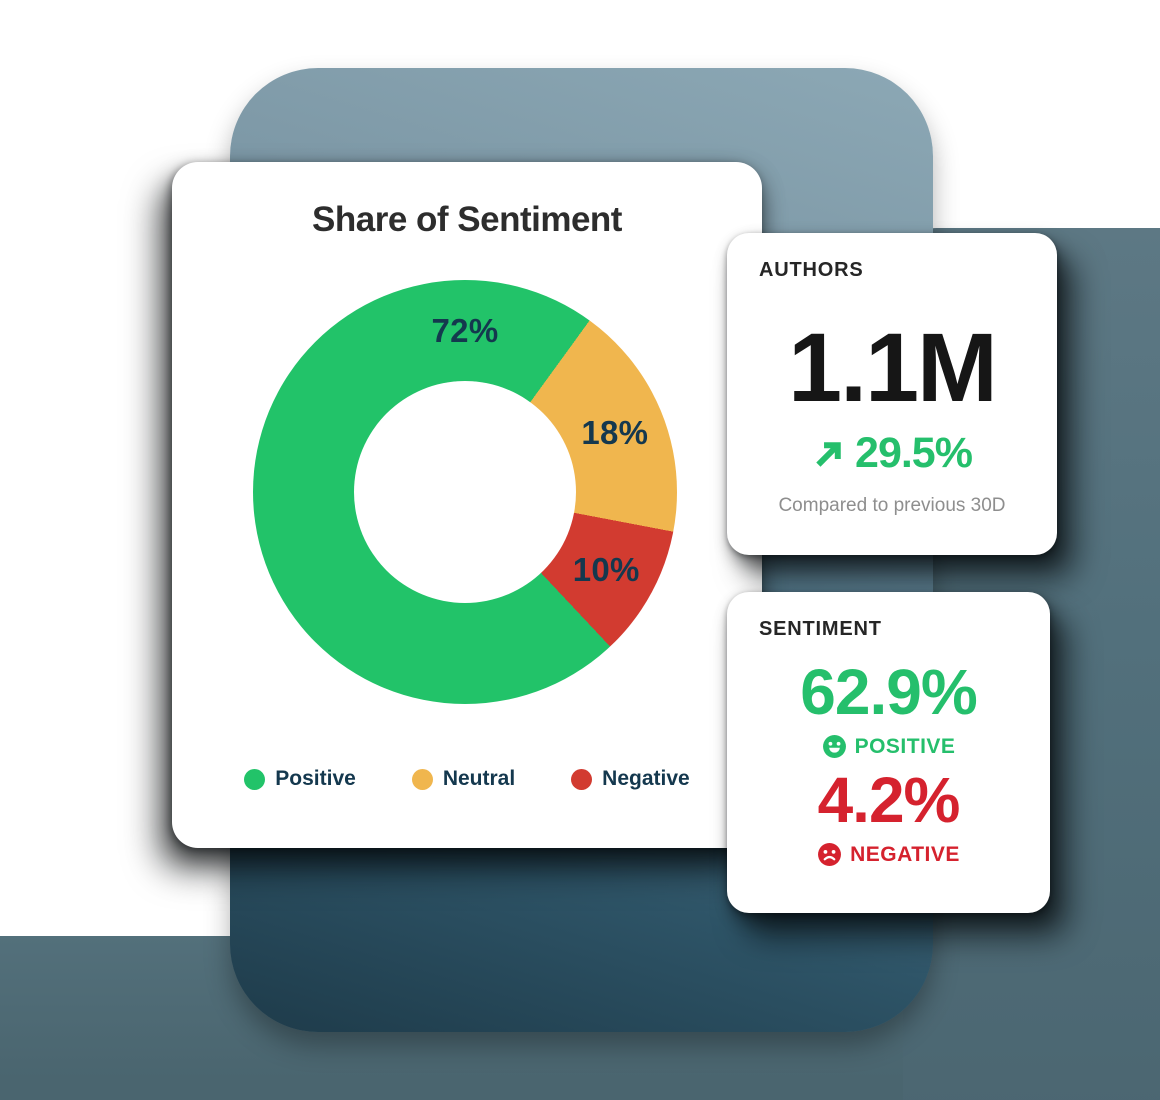  Describe the element at coordinates (811, 270) in the screenshot. I see `authors-card-header: AUTHORS` at that location.